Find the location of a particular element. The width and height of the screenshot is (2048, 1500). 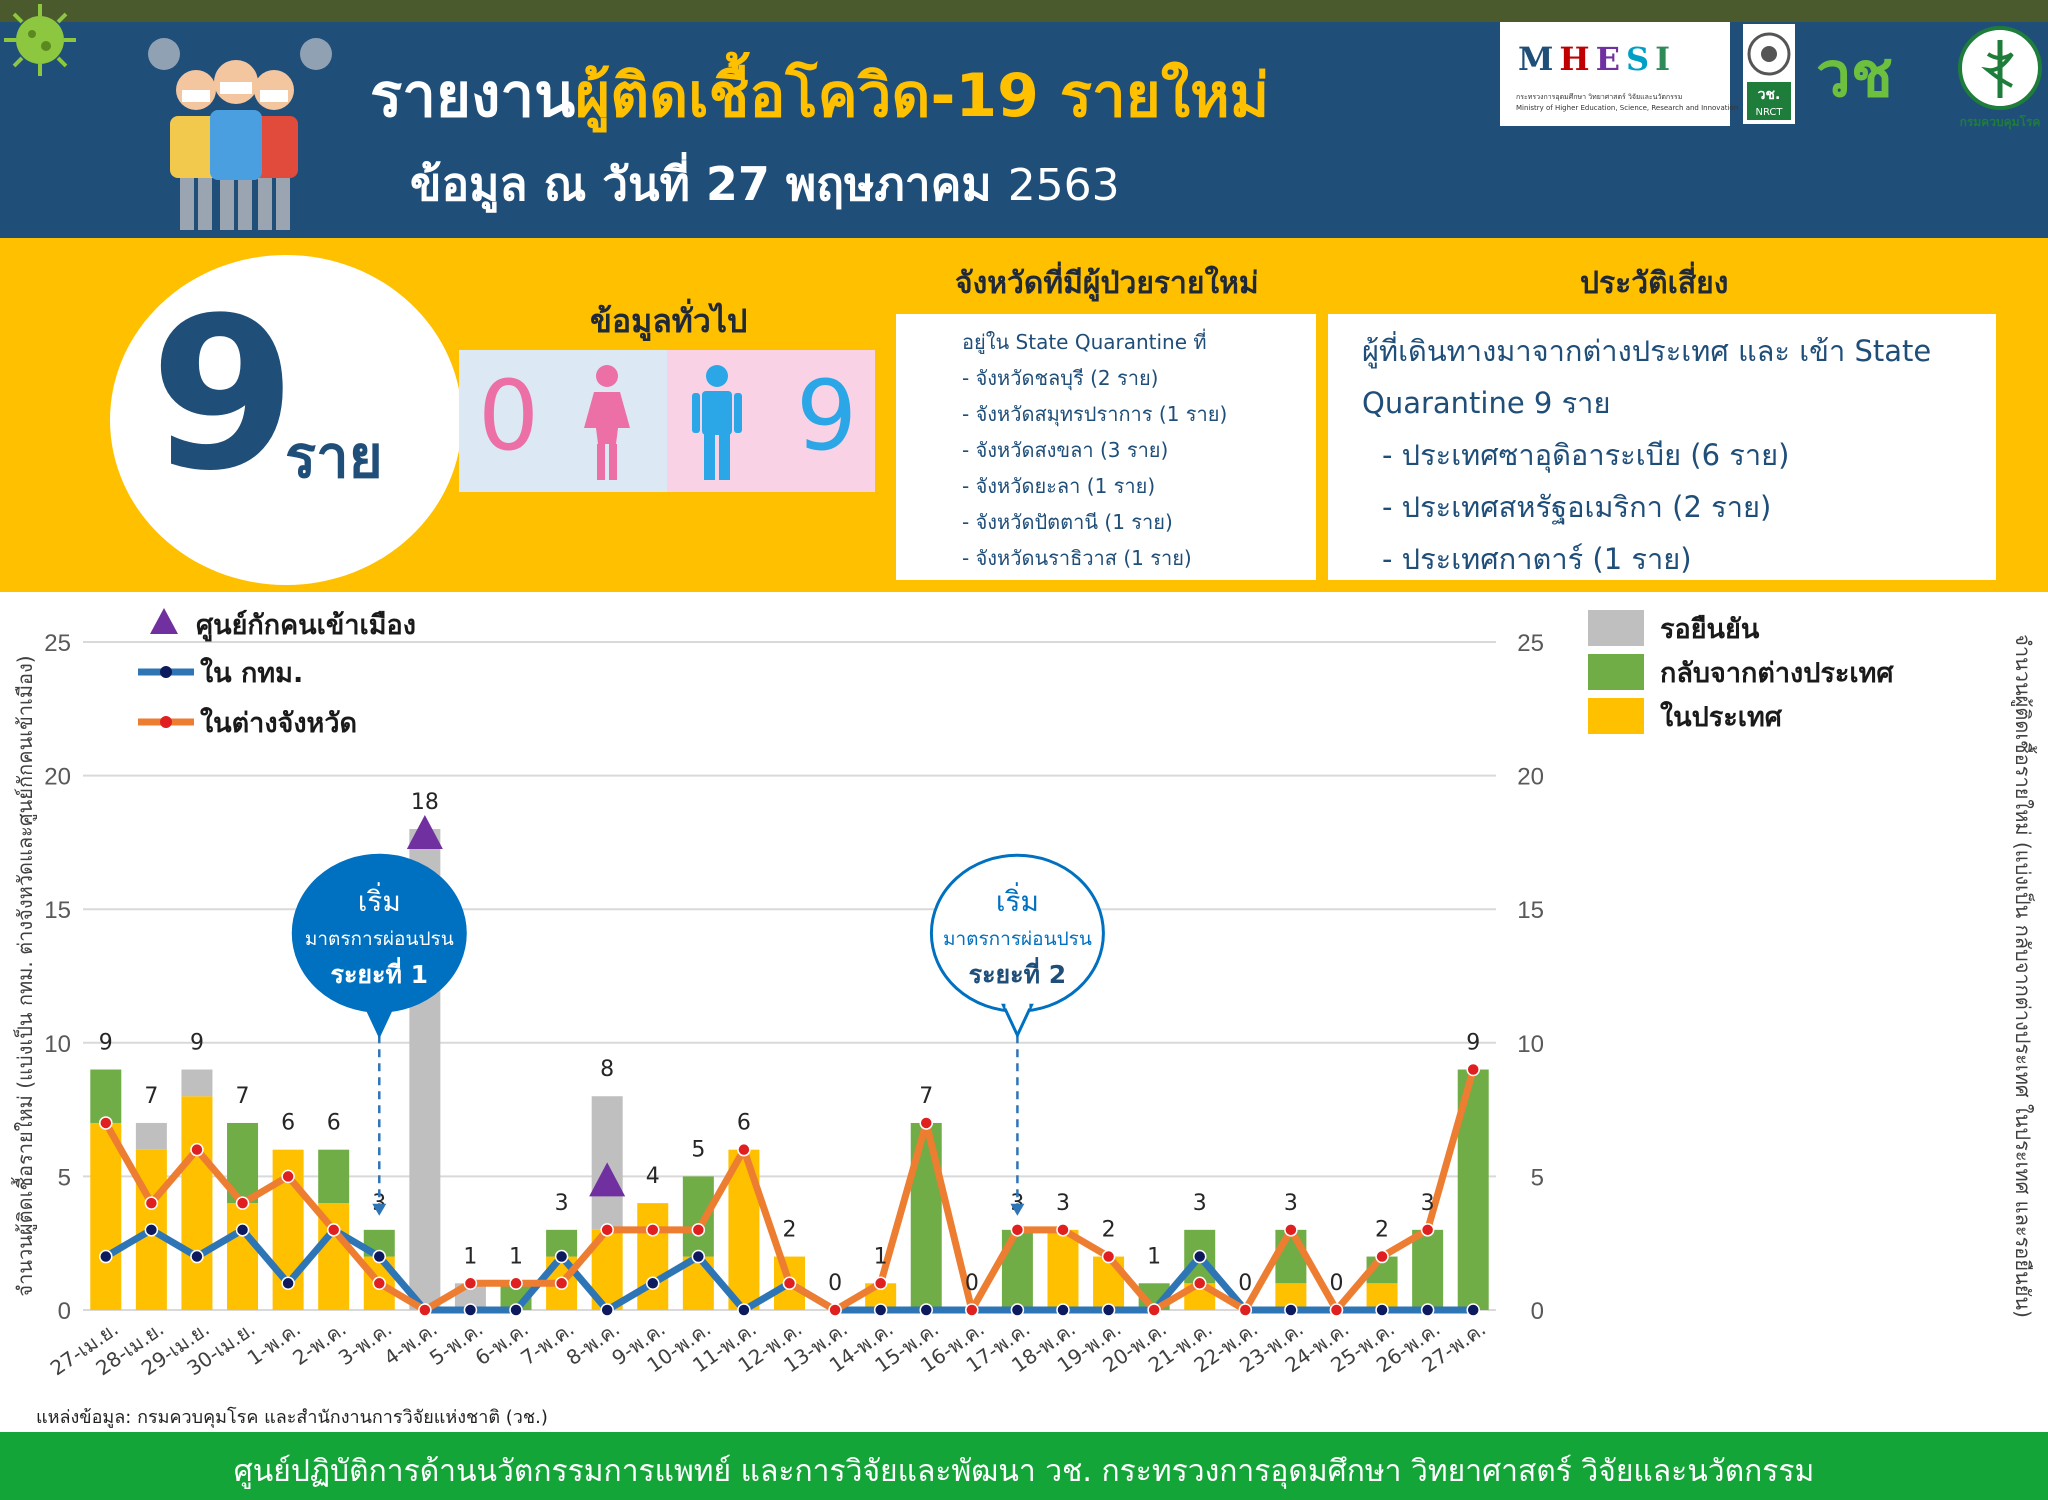

legend-label: ในประเทศ is located at coordinates (1721, 717).